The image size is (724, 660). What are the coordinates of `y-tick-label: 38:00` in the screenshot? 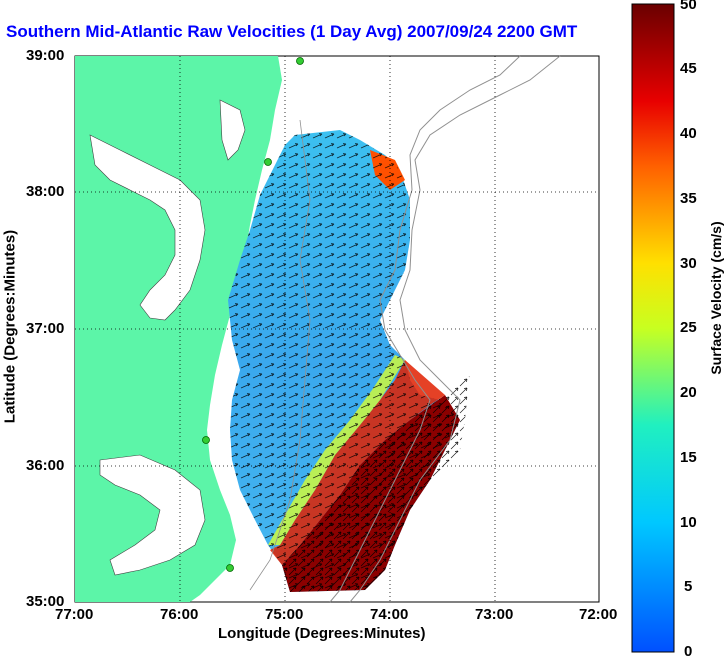 It's located at (45, 191).